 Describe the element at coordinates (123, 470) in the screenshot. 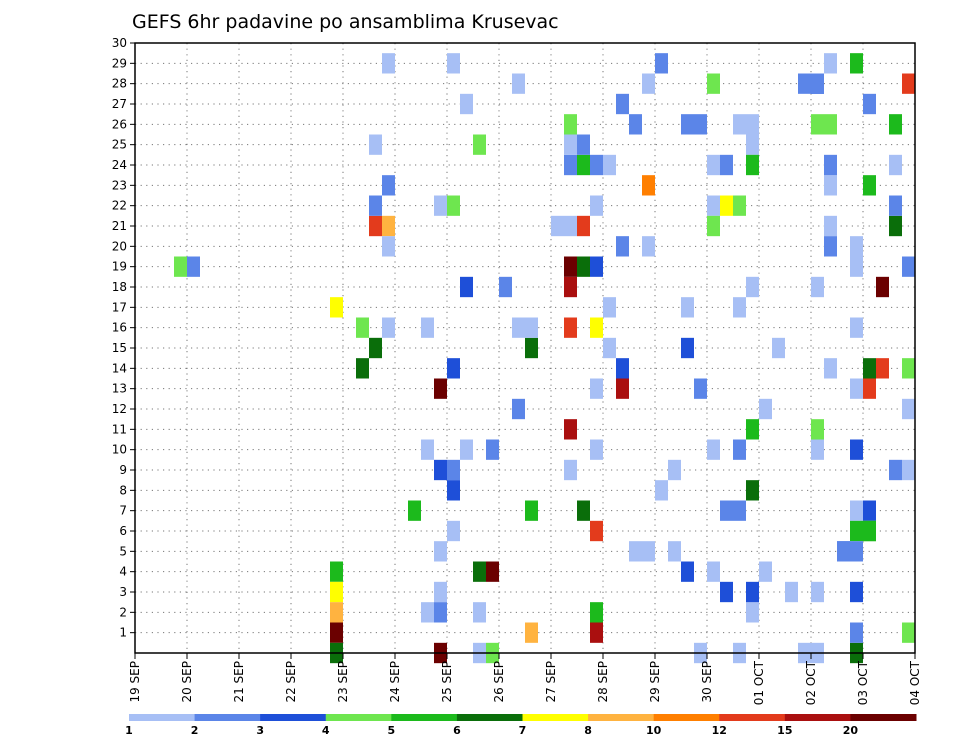

I see `y-tick-label: 9` at that location.